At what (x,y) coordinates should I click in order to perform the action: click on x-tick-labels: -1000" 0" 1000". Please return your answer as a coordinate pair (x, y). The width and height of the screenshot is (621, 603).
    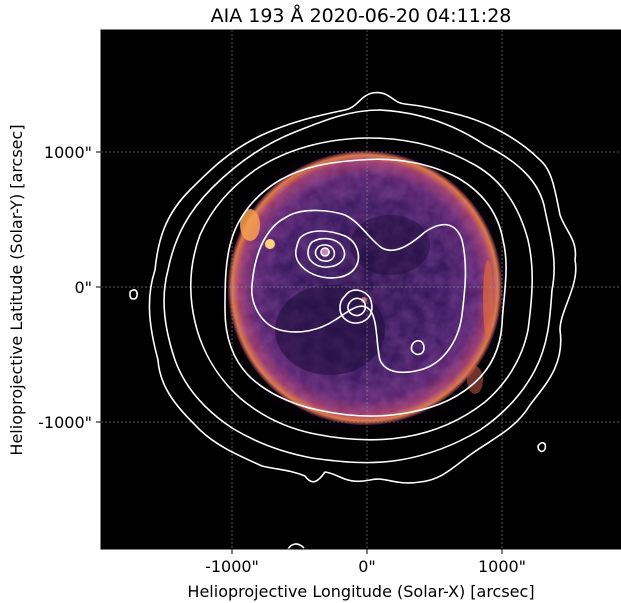
    Looking at the image, I should click on (365, 566).